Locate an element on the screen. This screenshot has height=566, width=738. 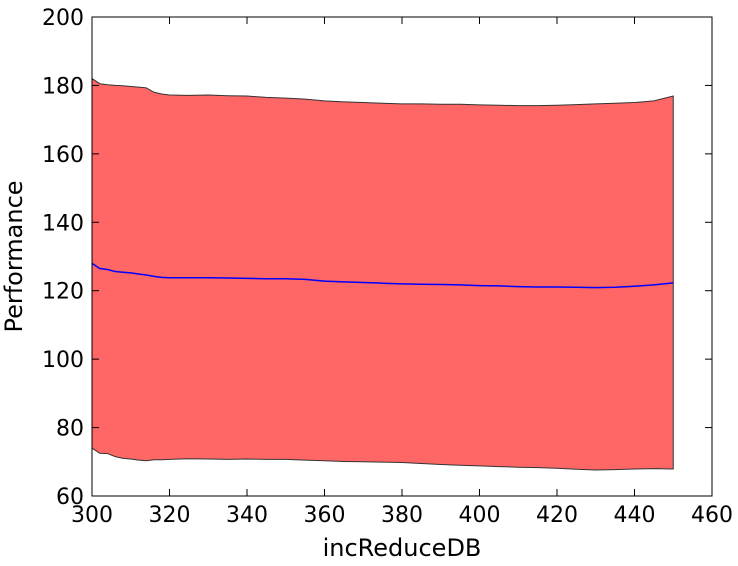
y-tick-label: 120 is located at coordinates (63, 292).